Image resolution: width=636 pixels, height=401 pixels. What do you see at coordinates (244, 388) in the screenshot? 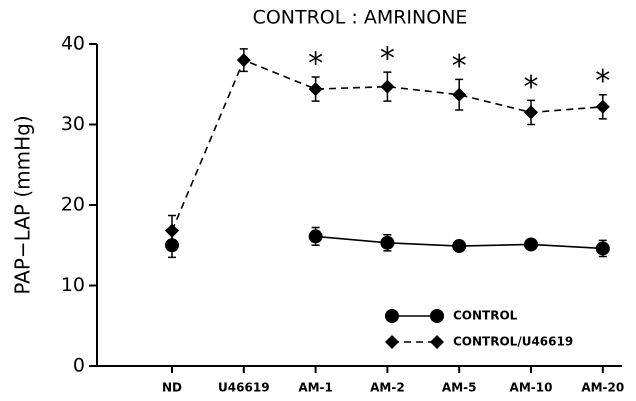
I see `x-tick-label: U46619` at bounding box center [244, 388].